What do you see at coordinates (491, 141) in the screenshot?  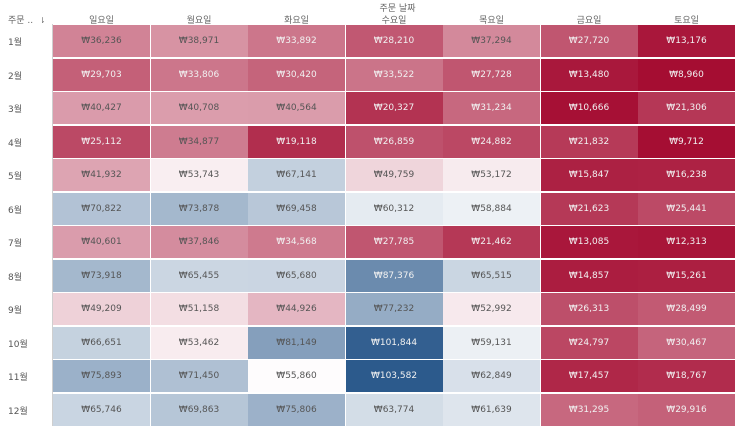 I see `heatmap-cell: ₩24,882` at bounding box center [491, 141].